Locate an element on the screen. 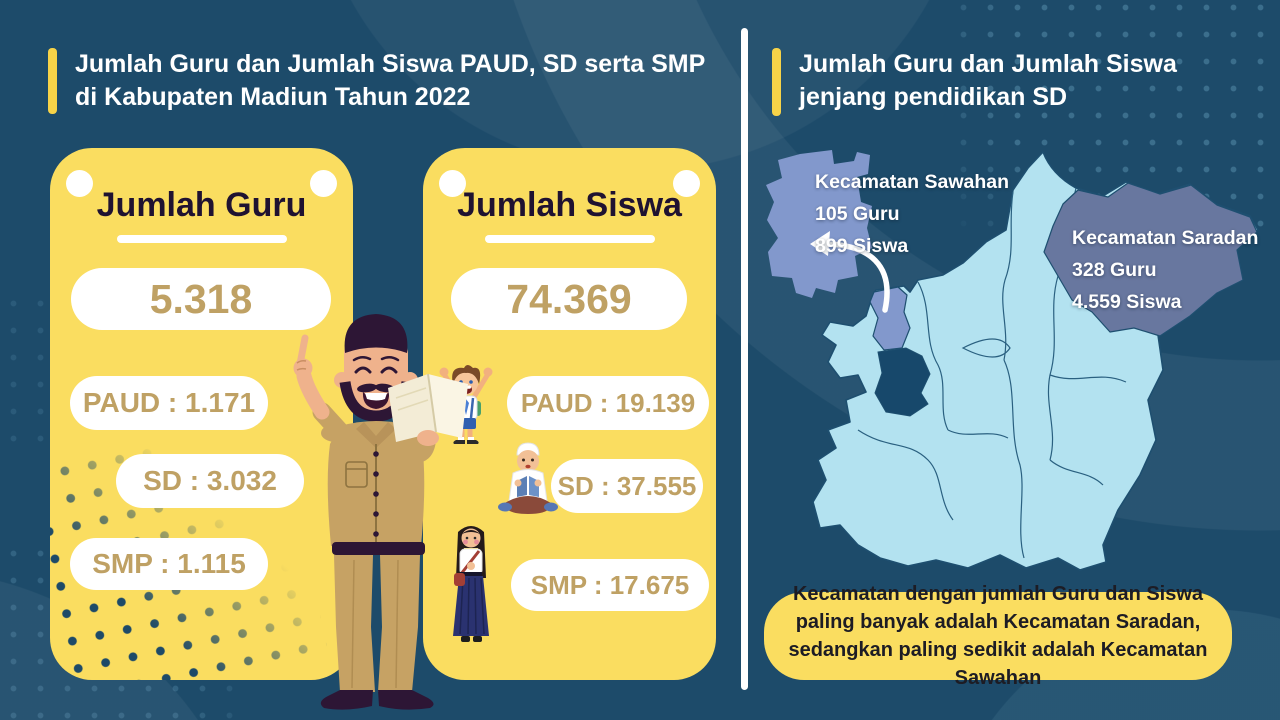 This screenshot has width=1280, height=720. map-region-saradan is located at coordinates (1150, 259).